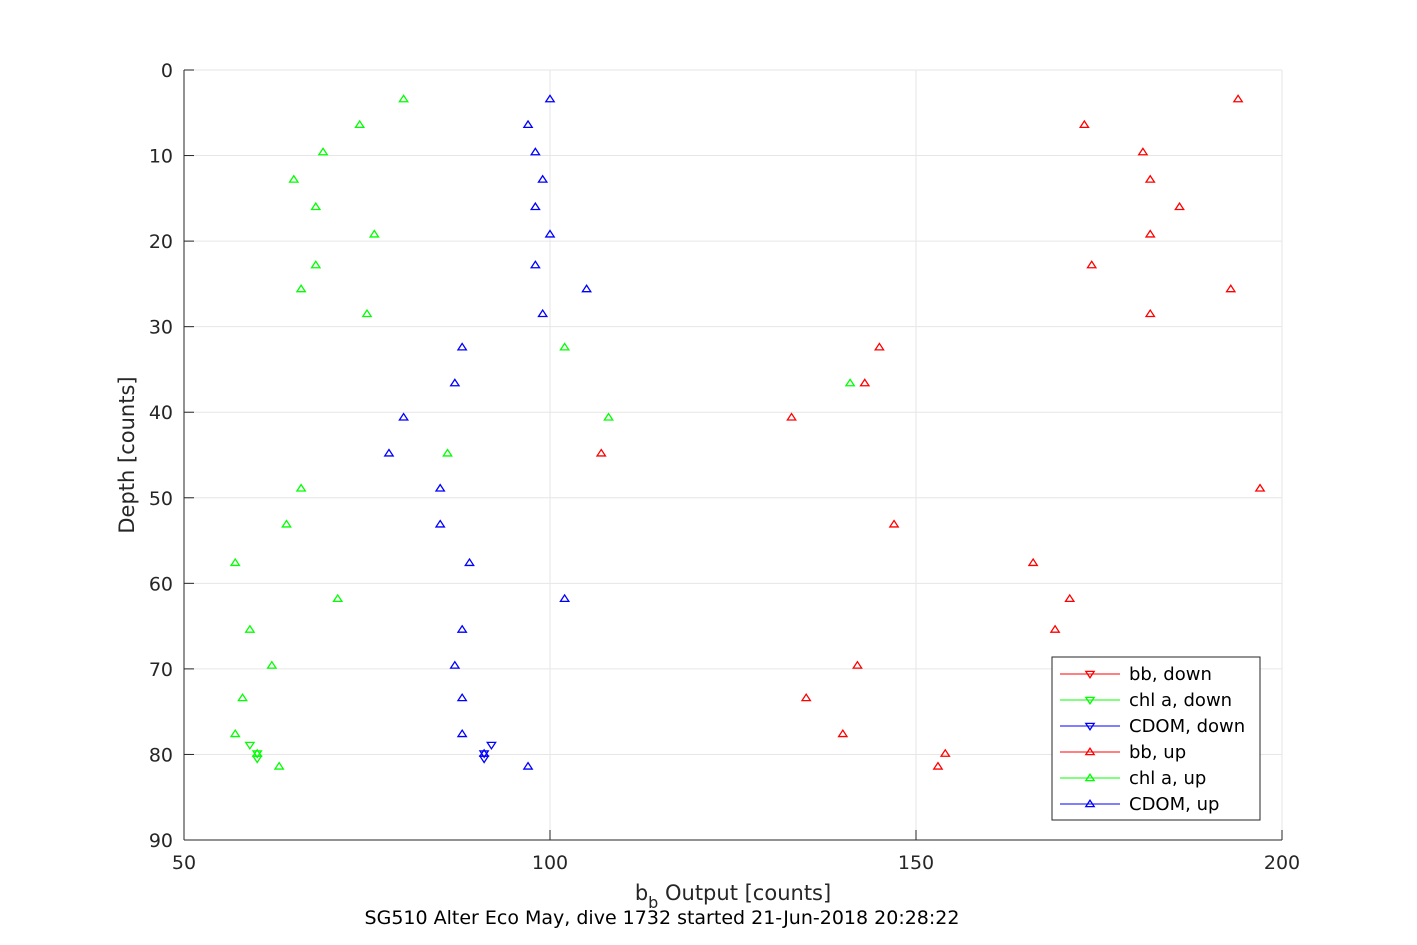 The height and width of the screenshot is (945, 1417). What do you see at coordinates (250, 746) in the screenshot?
I see `point-chl-a-down` at bounding box center [250, 746].